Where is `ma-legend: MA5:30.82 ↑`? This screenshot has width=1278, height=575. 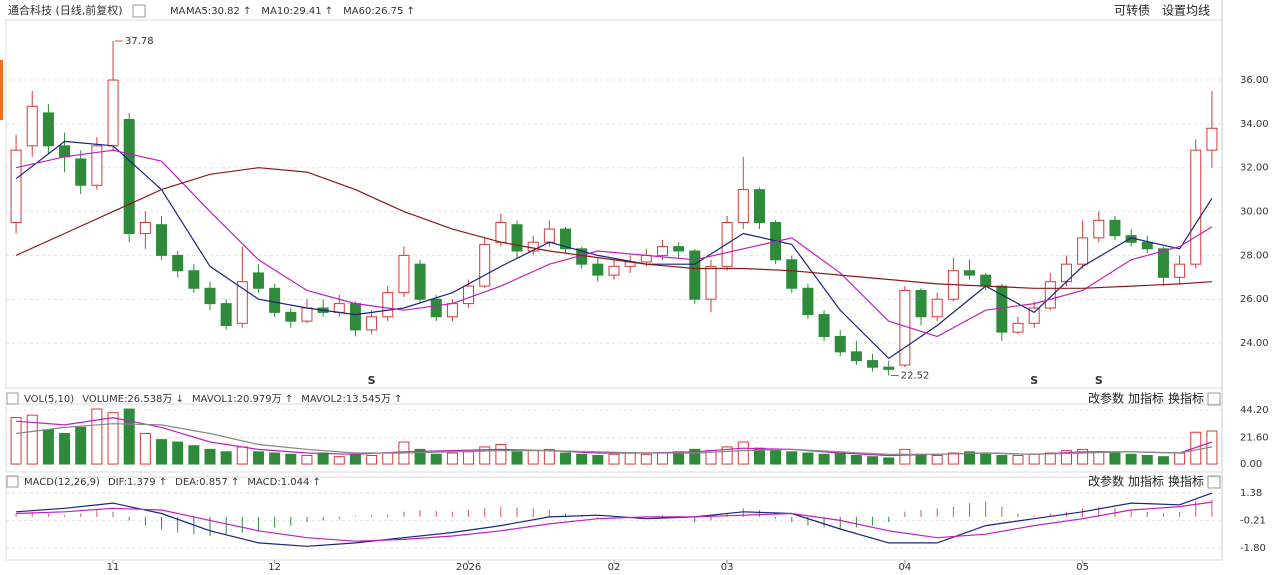 ma-legend: MA5:30.82 ↑ is located at coordinates (218, 11).